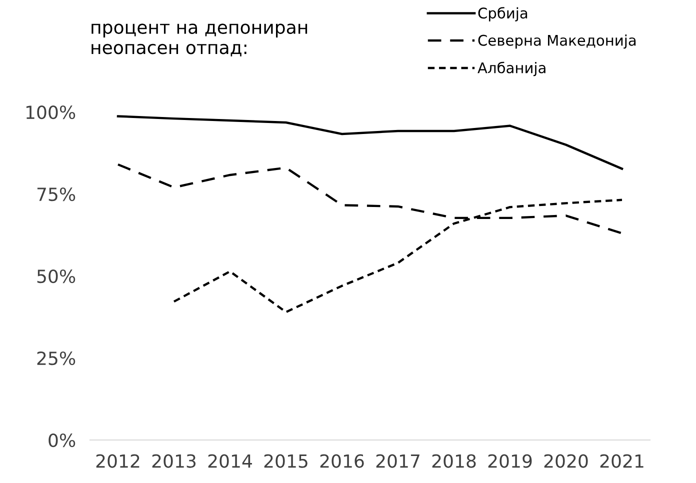 This screenshot has height=483, width=696. I want to click on y-tick-label: 50%, so click(56, 276).